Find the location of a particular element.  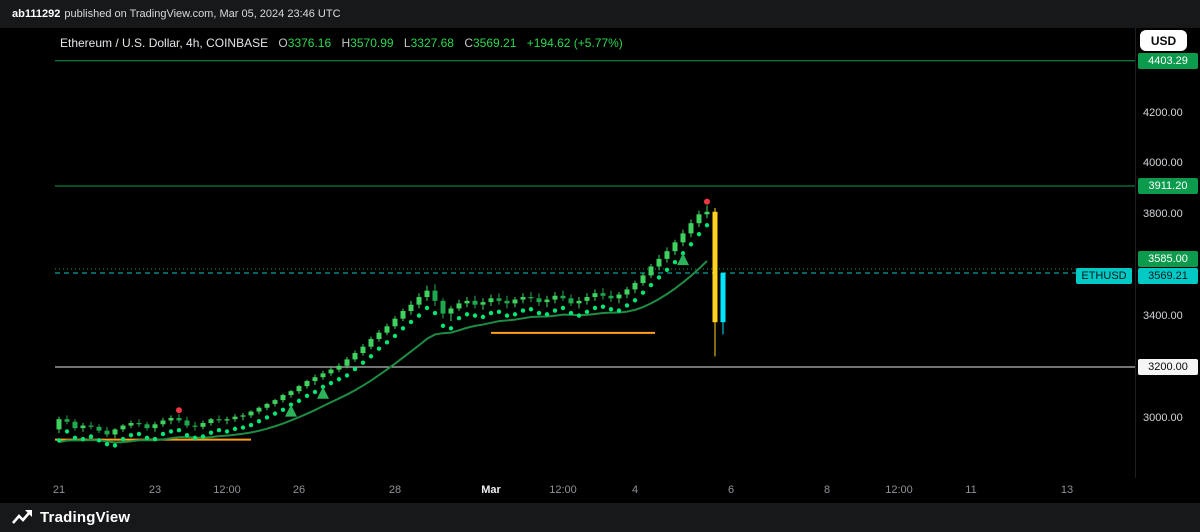

time-axis-label: 6 is located at coordinates (731, 490).